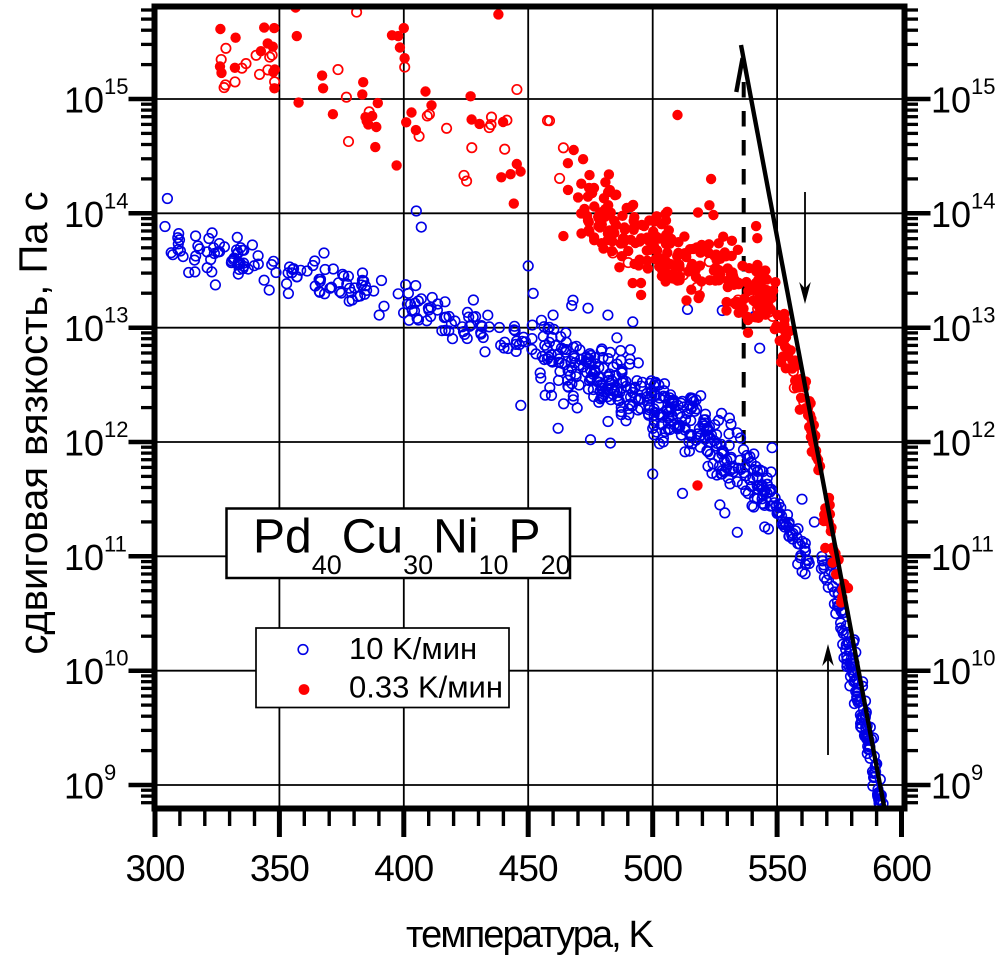  I want to click on svg-text: 550, so click(777, 868).